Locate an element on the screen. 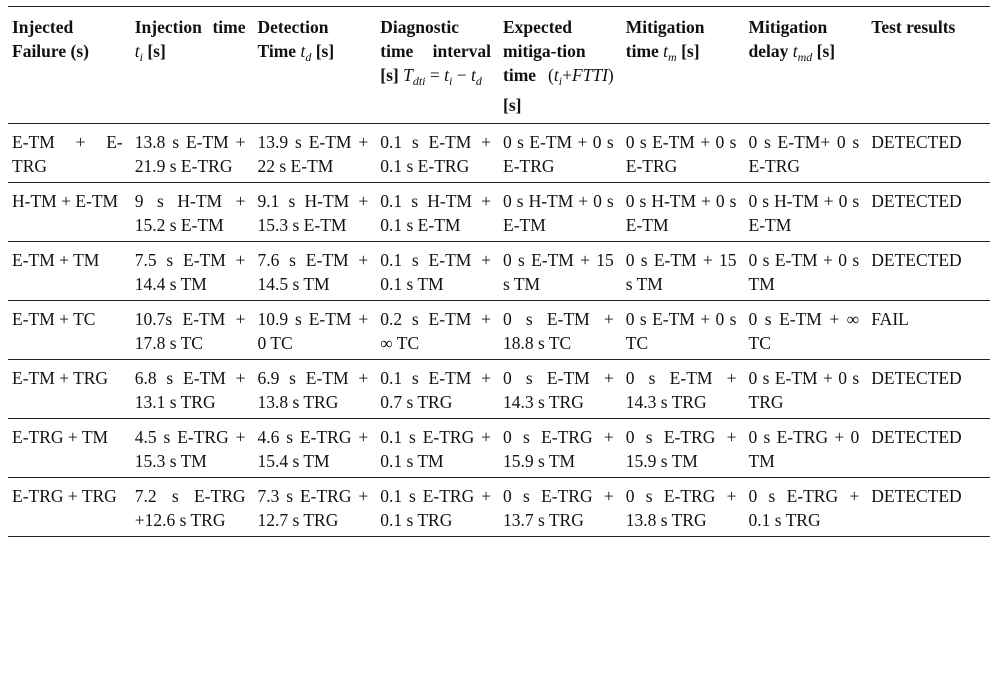 This screenshot has height=696, width=996. table-cell: 13.8 s E-TM + 21.9 s E-TRG is located at coordinates (190, 154).